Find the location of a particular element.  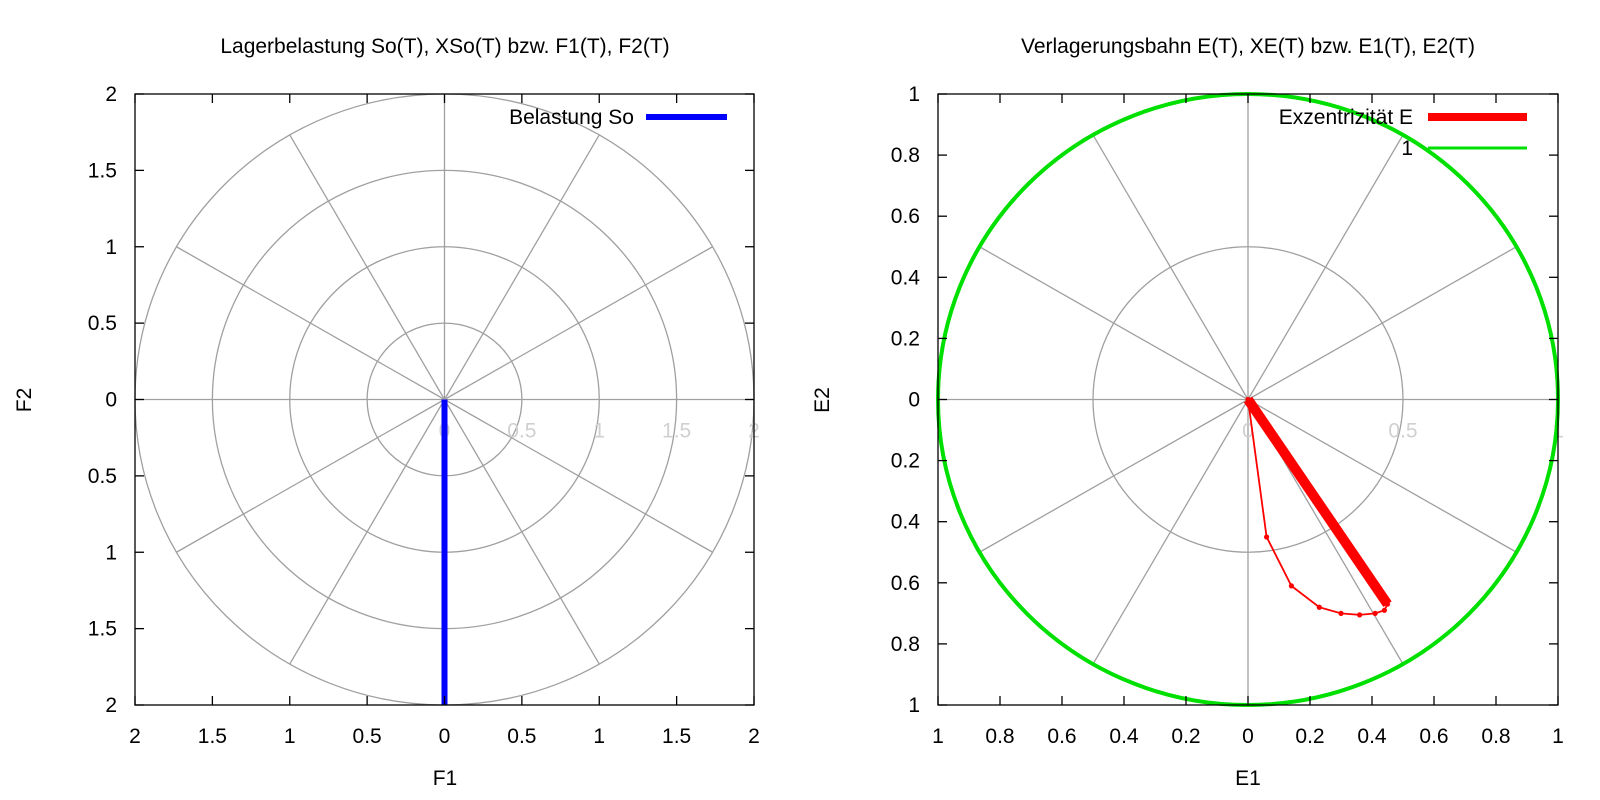

series-exzentrizitaet-line is located at coordinates (1317, 502).